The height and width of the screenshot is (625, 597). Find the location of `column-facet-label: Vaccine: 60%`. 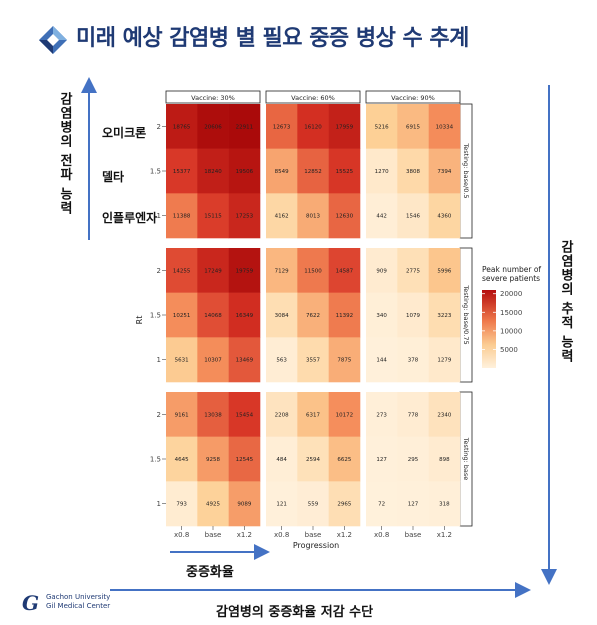

column-facet-label: Vaccine: 60% is located at coordinates (313, 98).